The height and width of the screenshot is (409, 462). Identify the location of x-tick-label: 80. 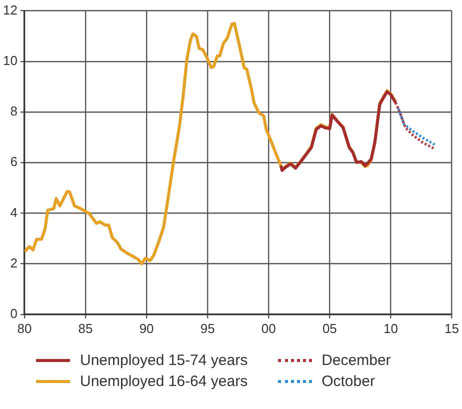
(24, 328).